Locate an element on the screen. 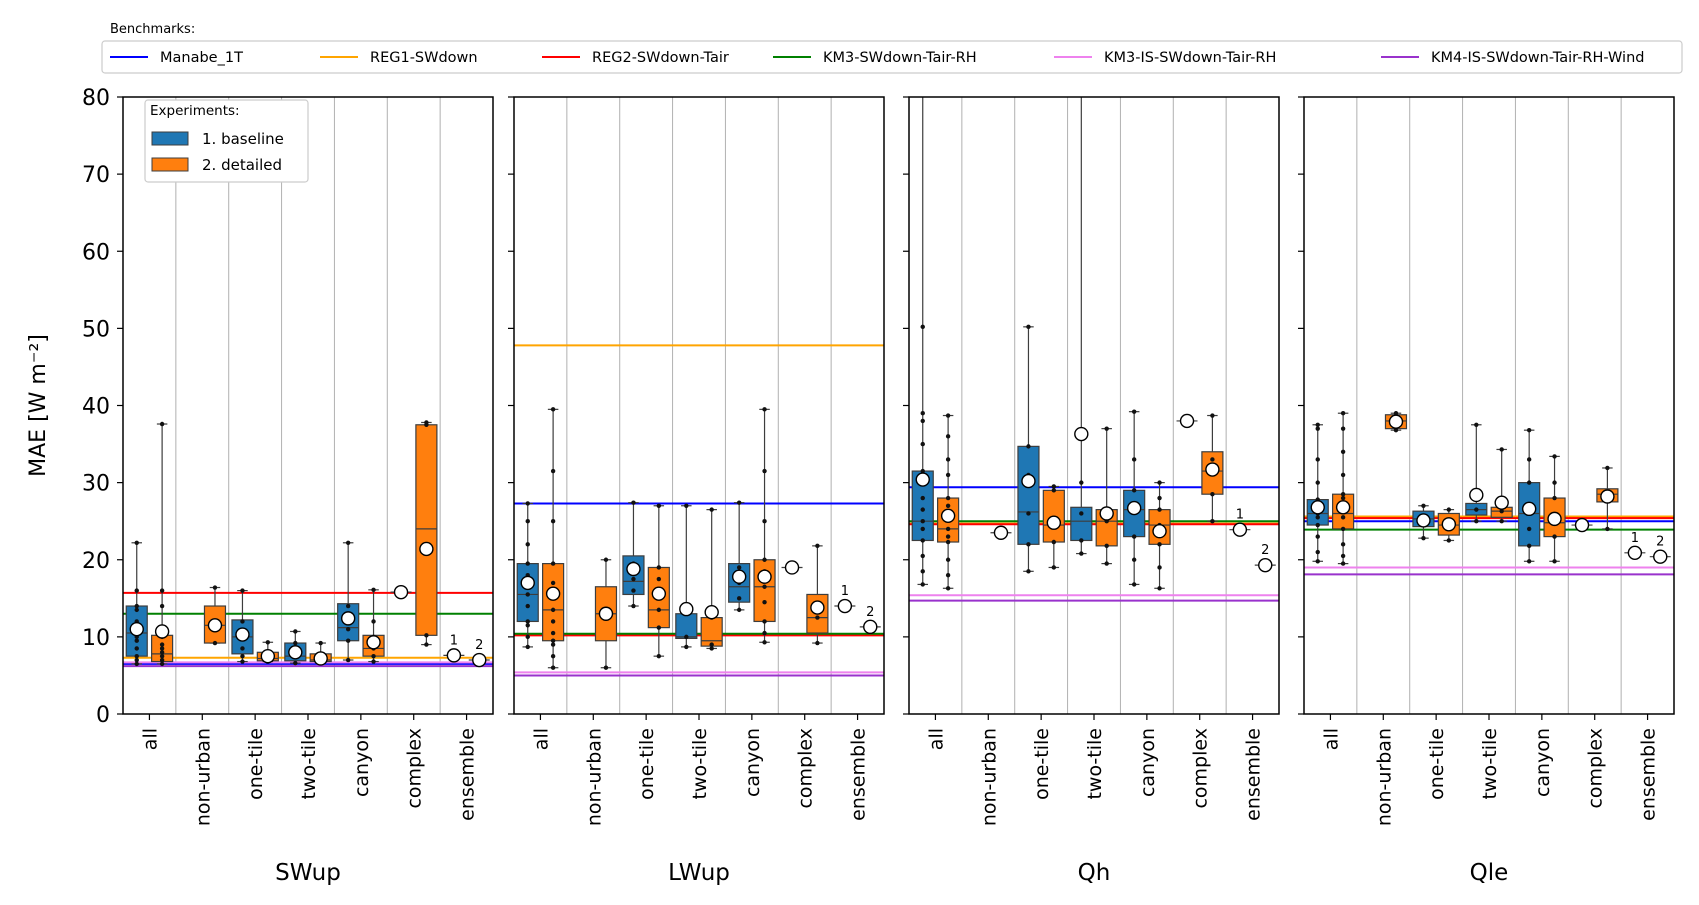 The width and height of the screenshot is (1699, 905). benchmark-legend-label: KM3-IS-SWdown-Tair-RH is located at coordinates (1190, 58).